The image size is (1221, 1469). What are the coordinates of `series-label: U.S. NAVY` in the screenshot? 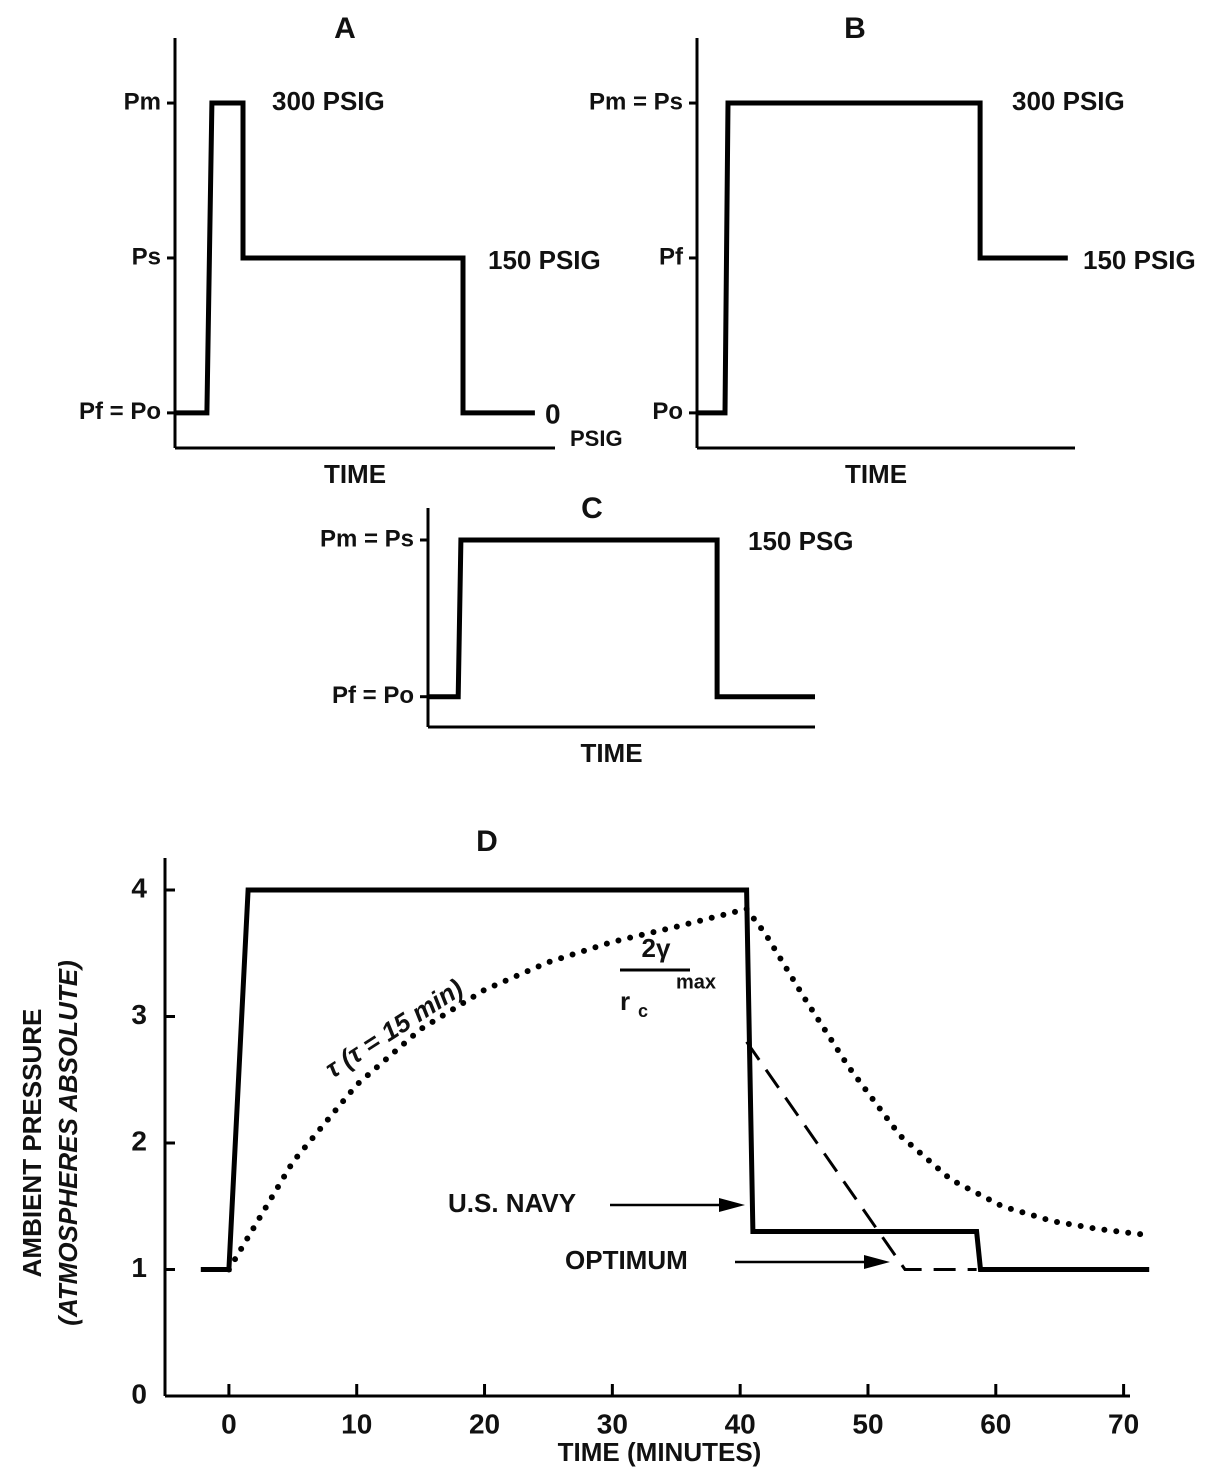 It's located at (512, 1203).